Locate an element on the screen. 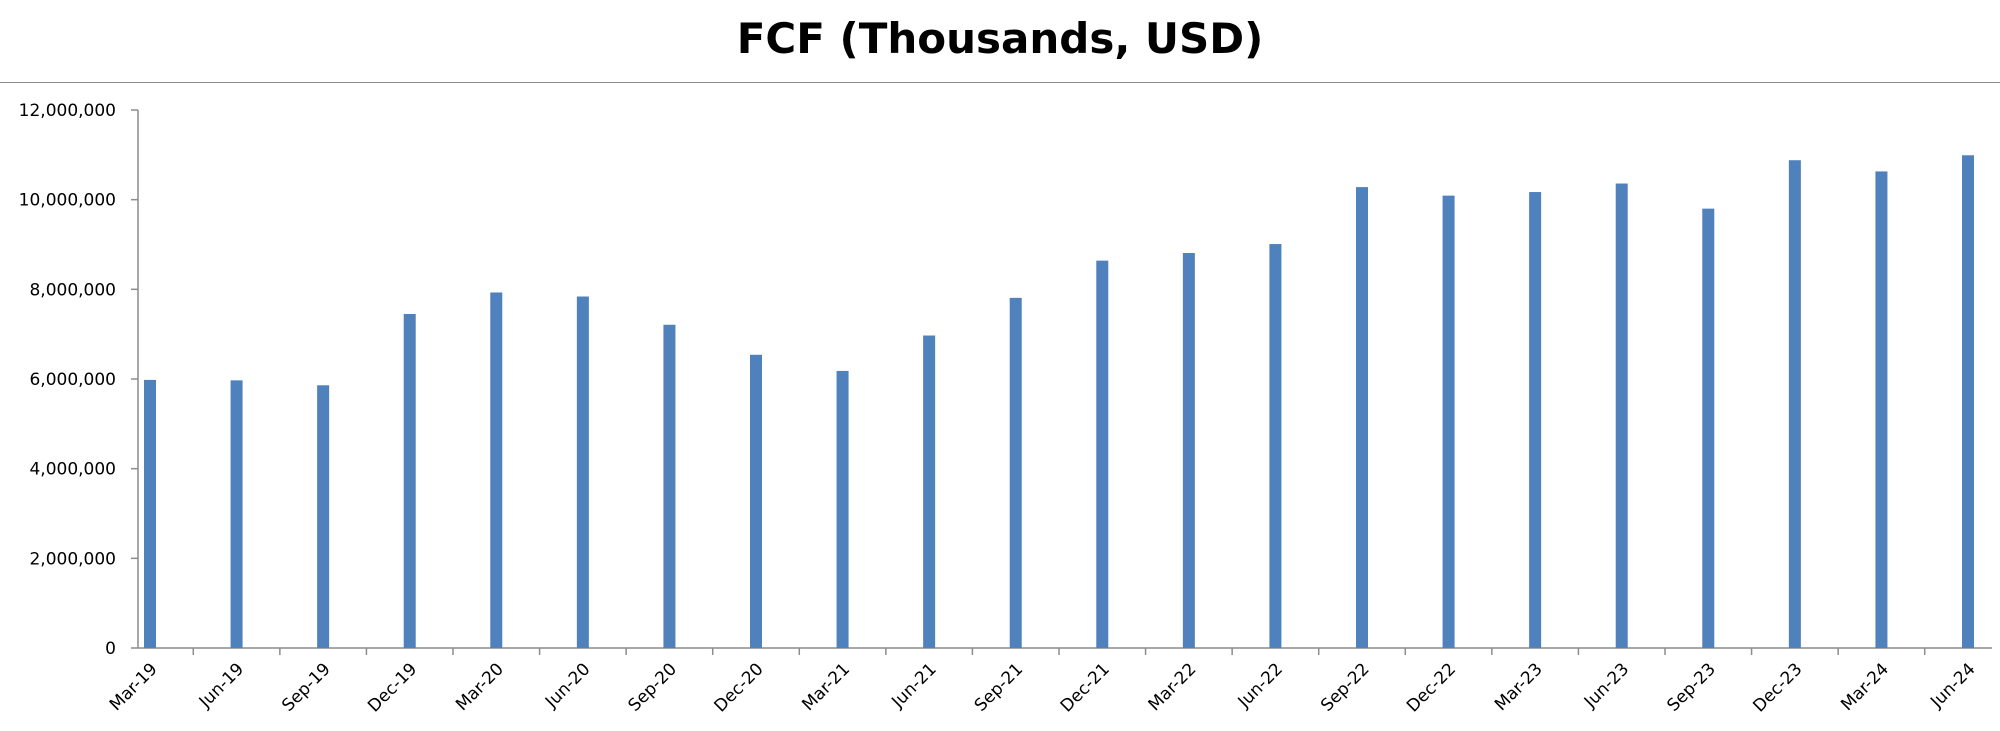 This screenshot has height=731, width=2000. x-tick-label: Mar-20 is located at coordinates (480, 687).